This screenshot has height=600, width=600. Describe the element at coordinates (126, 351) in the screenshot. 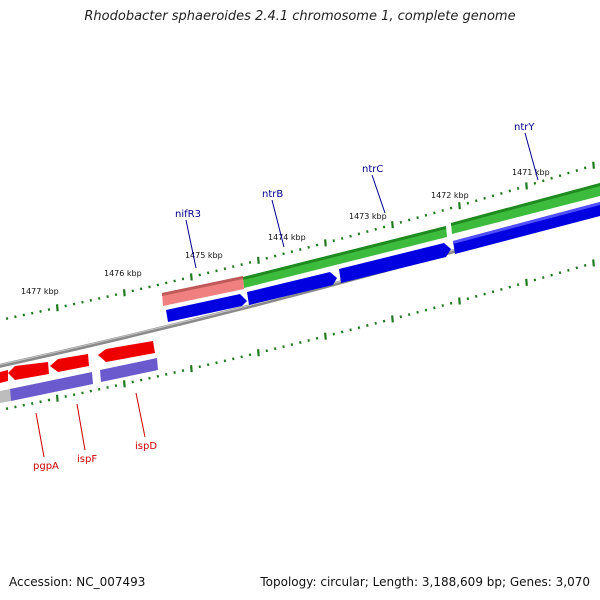

I see `gene-arrow-ispD` at that location.